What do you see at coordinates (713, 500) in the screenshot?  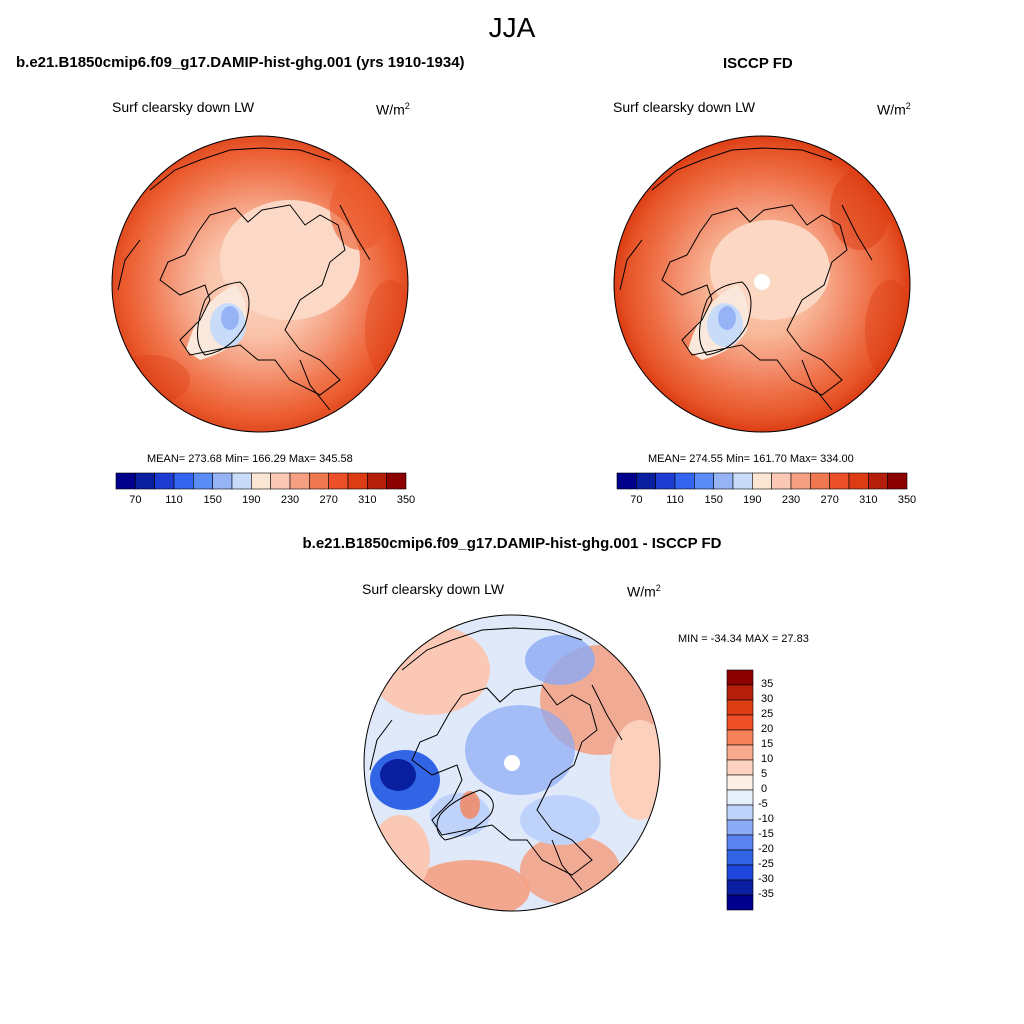 I see `obs-colorbar-tick-label: 150` at bounding box center [713, 500].